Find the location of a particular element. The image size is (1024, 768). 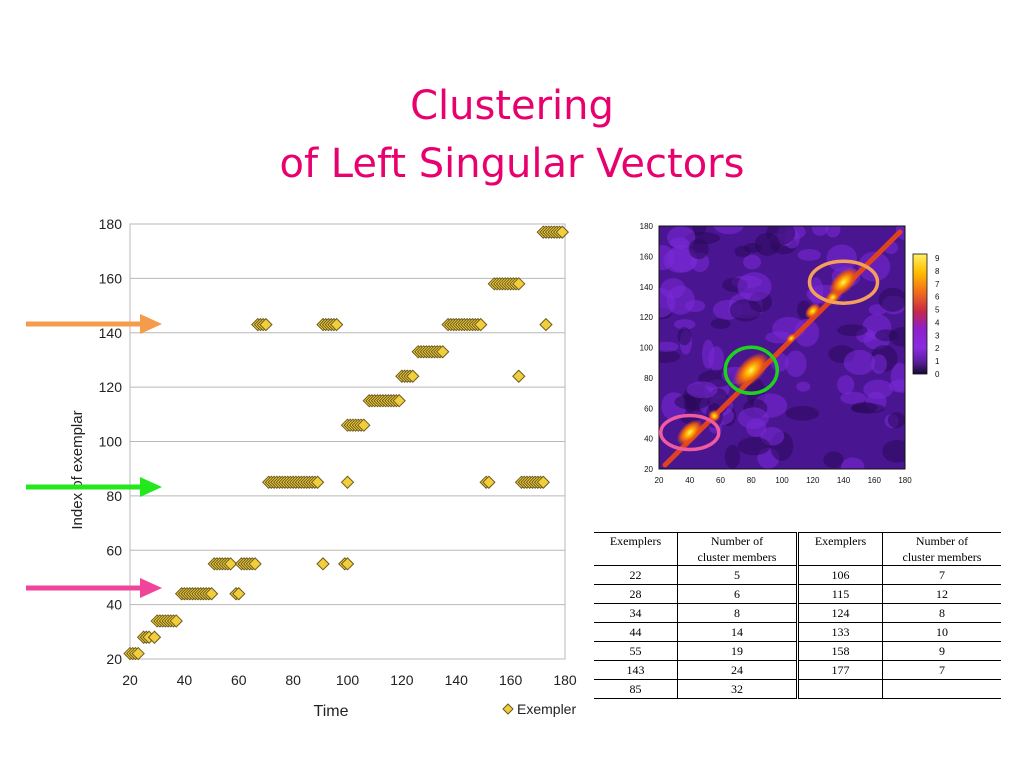

scatter-y-tick-label: 40 is located at coordinates (114, 605).